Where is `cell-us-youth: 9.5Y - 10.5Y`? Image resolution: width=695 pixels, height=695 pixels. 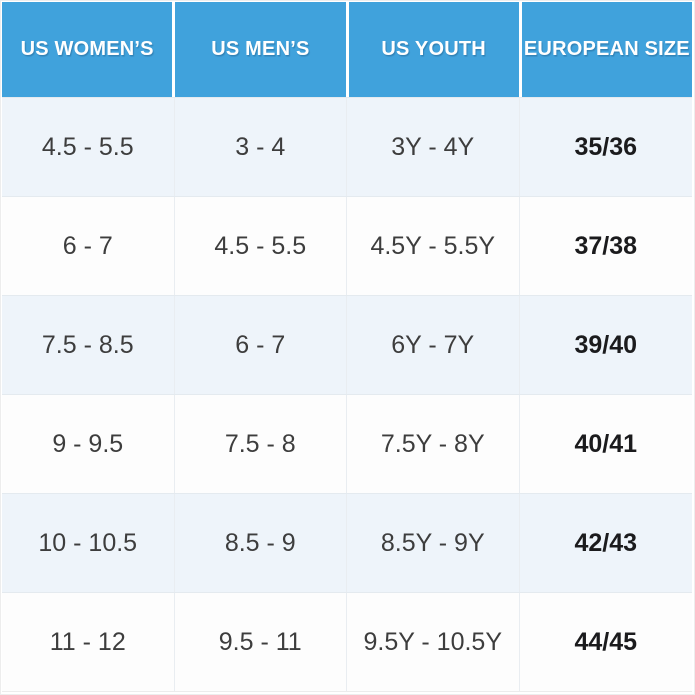
cell-us-youth: 9.5Y - 10.5Y is located at coordinates (433, 642).